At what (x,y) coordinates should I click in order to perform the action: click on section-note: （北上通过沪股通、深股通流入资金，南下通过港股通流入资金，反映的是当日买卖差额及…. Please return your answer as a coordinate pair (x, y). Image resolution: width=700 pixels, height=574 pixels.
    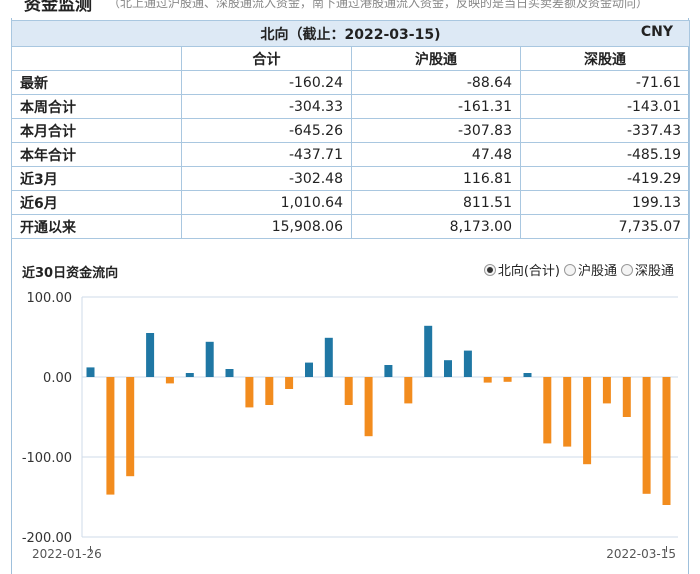
    Looking at the image, I should click on (378, 5).